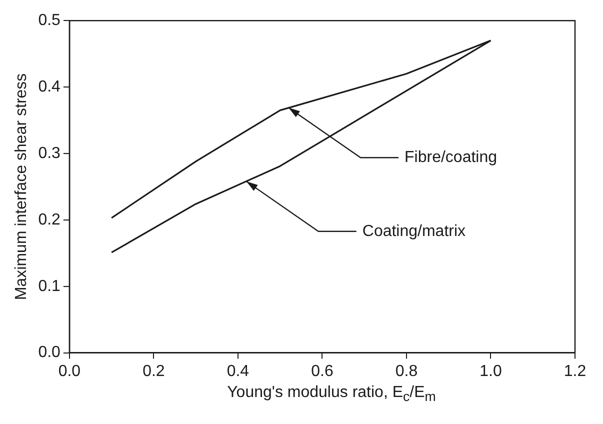 This screenshot has height=424, width=603. Describe the element at coordinates (322, 371) in the screenshot. I see `x-tick-label: 0.6` at that location.